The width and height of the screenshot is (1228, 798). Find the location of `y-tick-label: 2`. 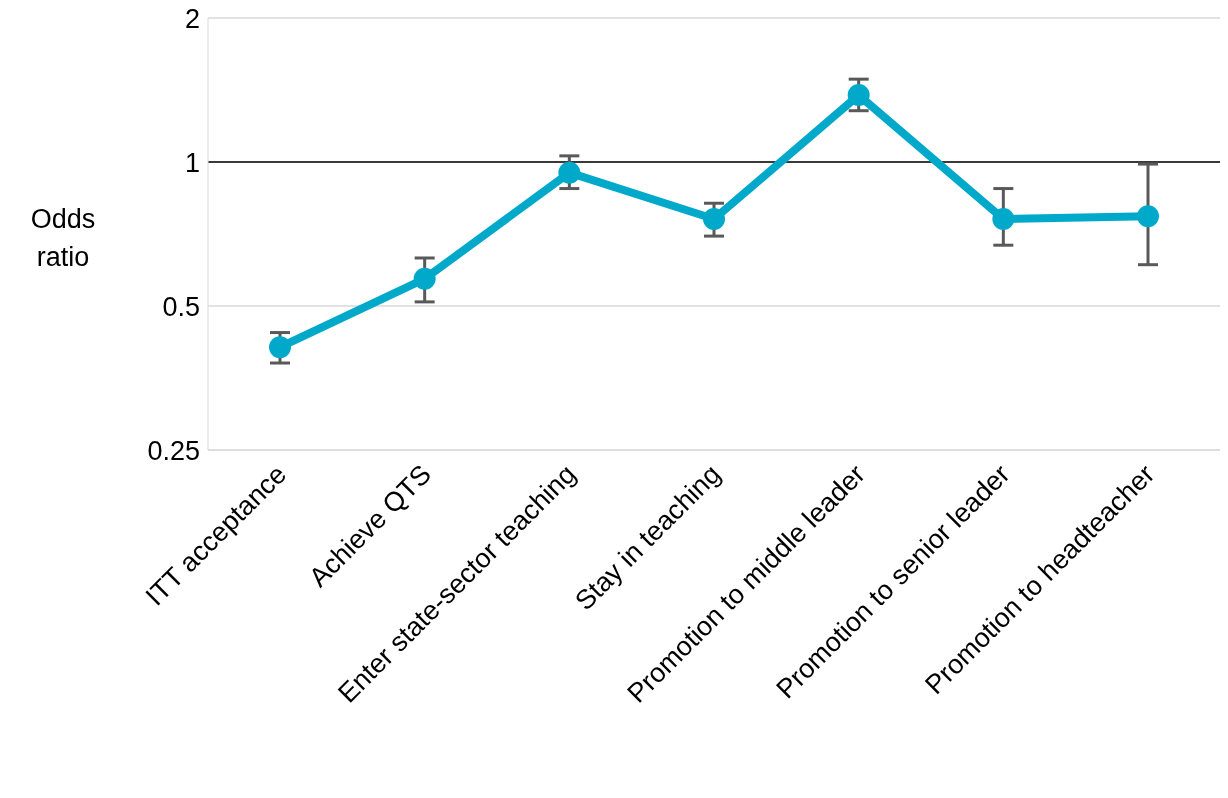

y-tick-label: 2 is located at coordinates (192, 18).